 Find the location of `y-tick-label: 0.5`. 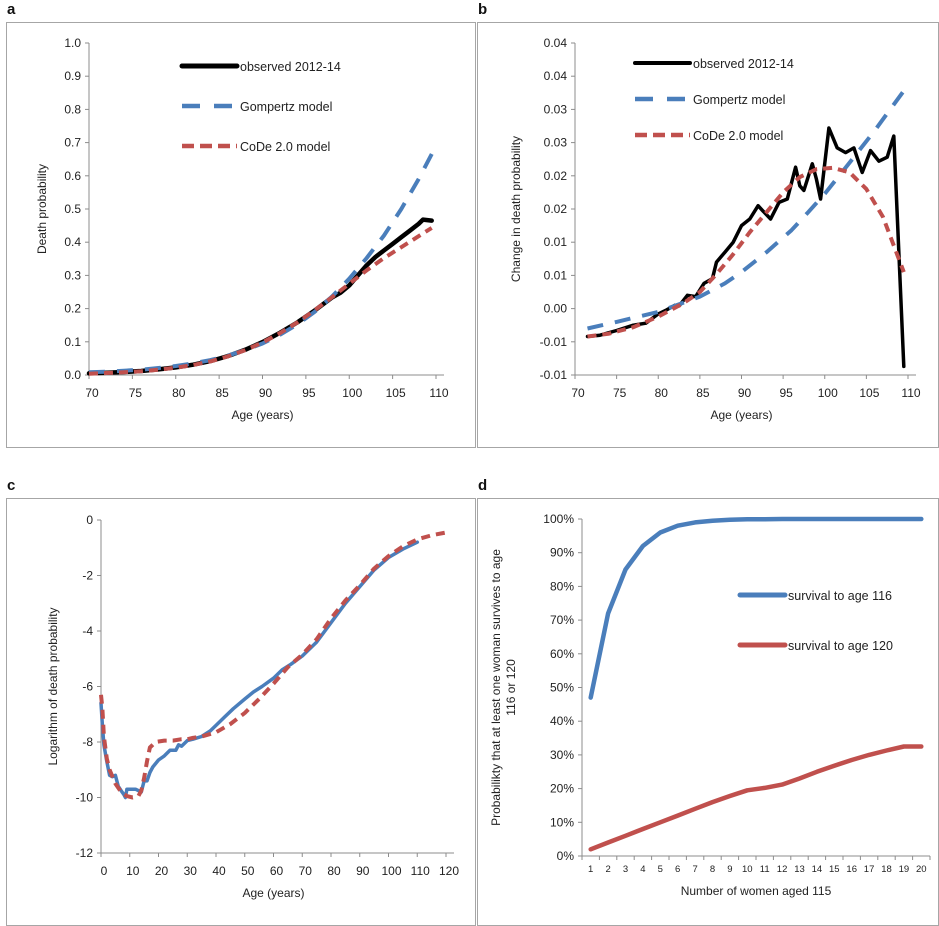

y-tick-label: 0.5 is located at coordinates (72, 209).